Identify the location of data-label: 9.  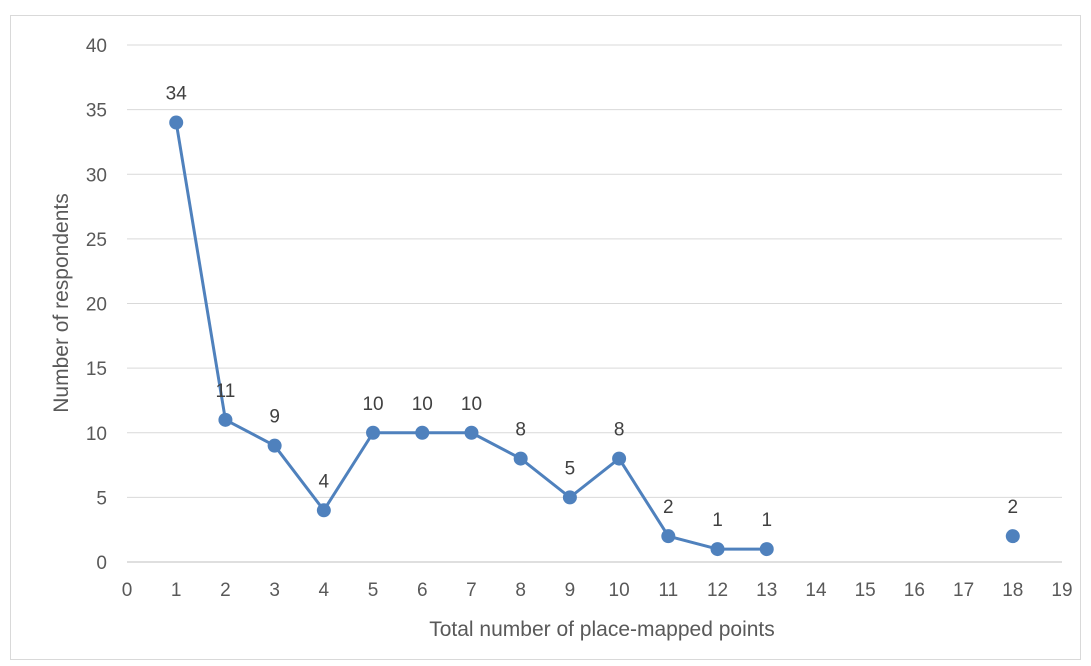
(274, 417).